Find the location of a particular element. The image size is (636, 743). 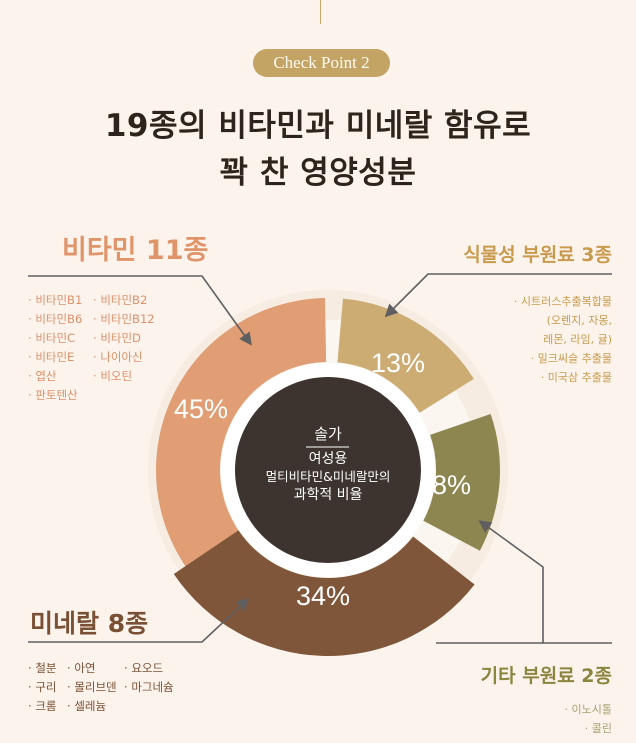

pct-mineral: 34% is located at coordinates (323, 596).